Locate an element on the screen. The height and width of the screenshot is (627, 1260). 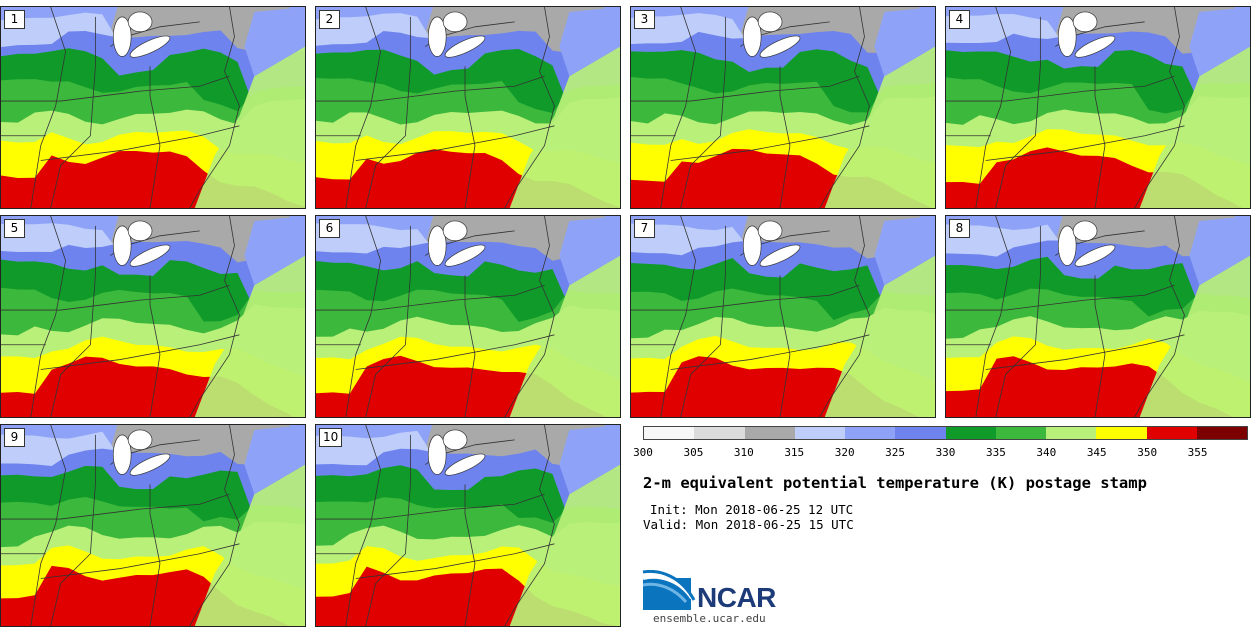
member-panel-2: 2 is located at coordinates (468, 107).